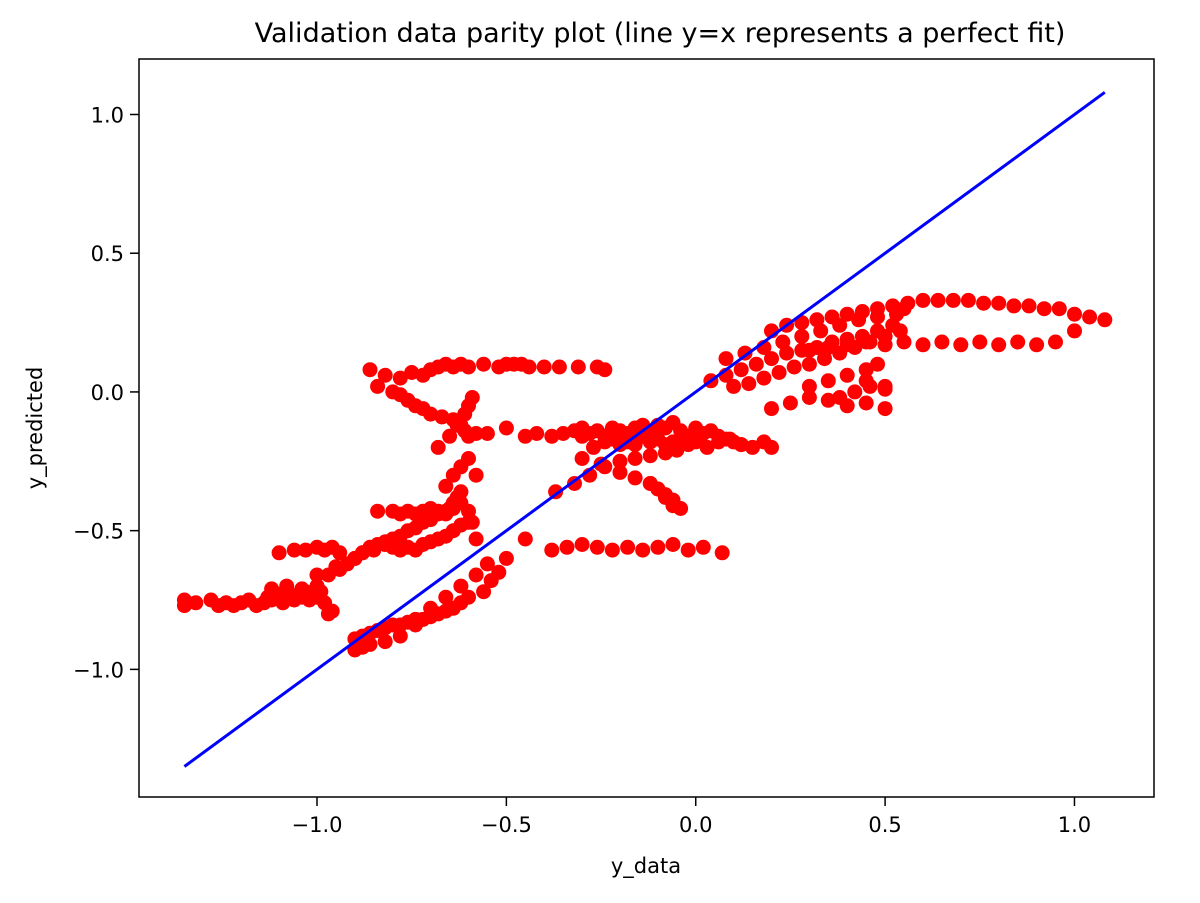 The width and height of the screenshot is (1200, 903). Describe the element at coordinates (107, 393) in the screenshot. I see `y-tick-label: 0.0` at that location.